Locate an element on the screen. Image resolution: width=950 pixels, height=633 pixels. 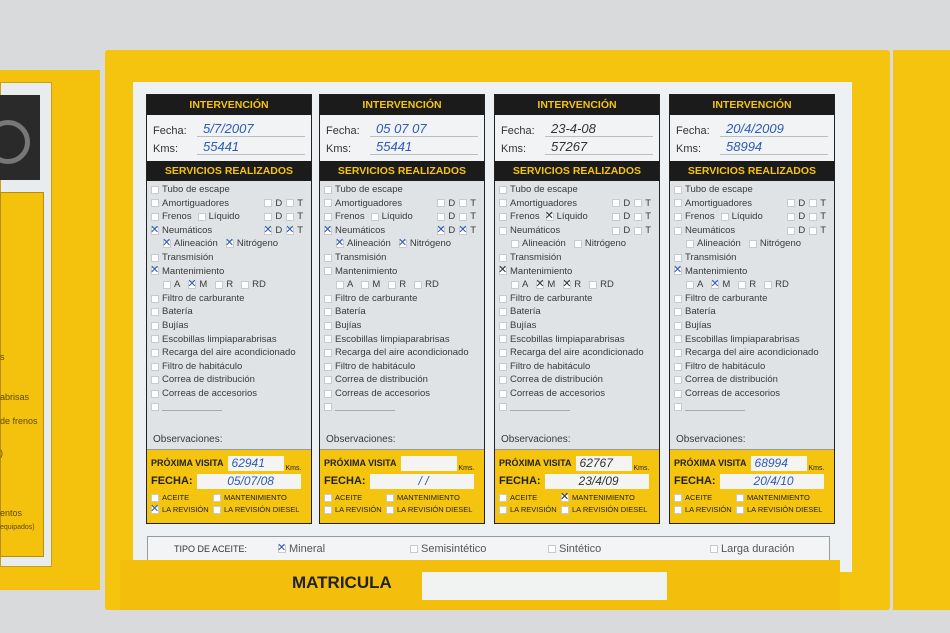
next-kms-field is located at coordinates (428, 463).